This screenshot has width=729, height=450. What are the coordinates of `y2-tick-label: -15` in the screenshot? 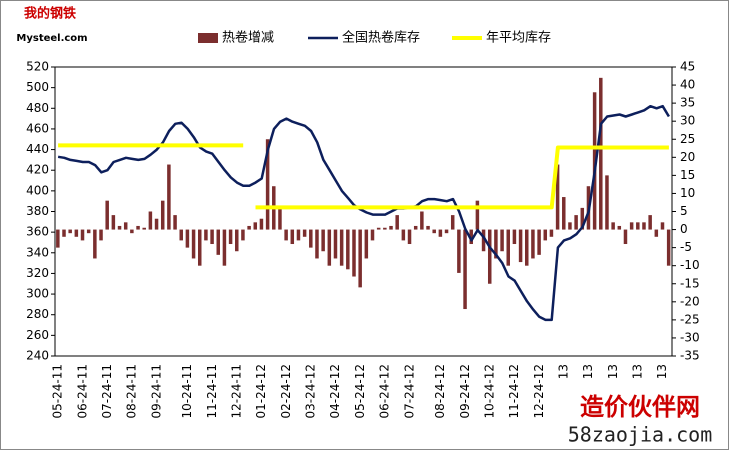 It's located at (690, 283).